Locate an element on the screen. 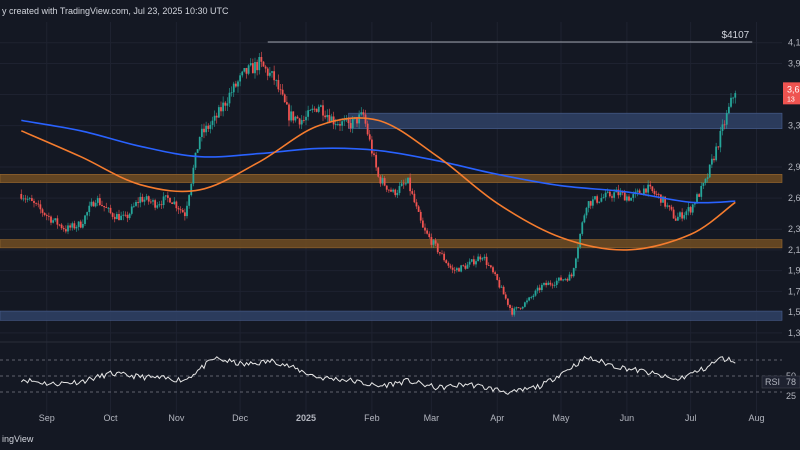 The height and width of the screenshot is (450, 800). rsi-legend-label: RSI is located at coordinates (772, 382).